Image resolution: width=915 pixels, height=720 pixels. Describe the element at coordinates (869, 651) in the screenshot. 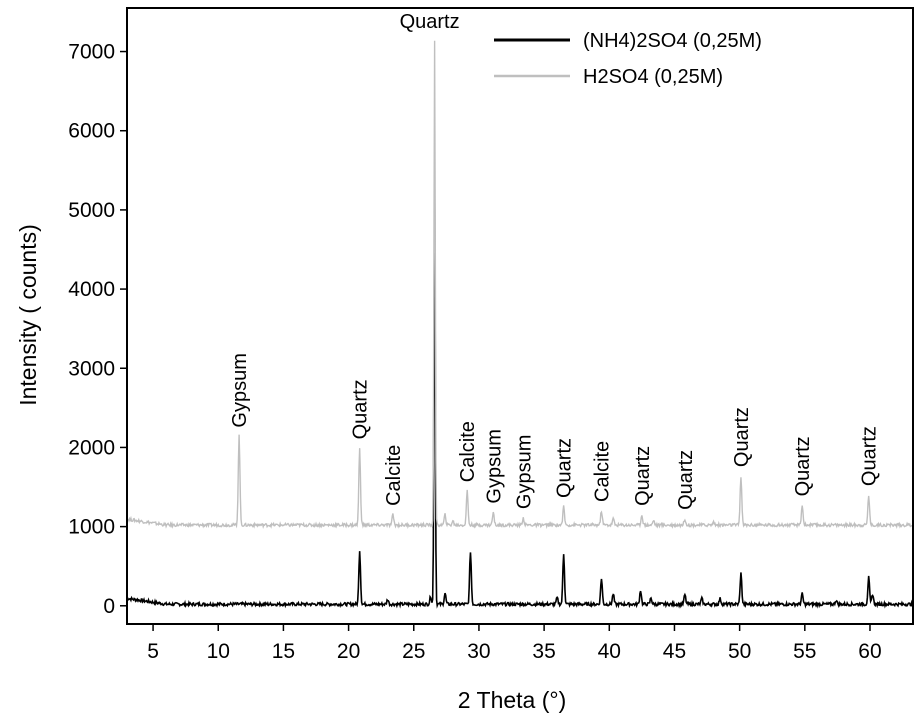

I see `x-tick-label: 60` at that location.